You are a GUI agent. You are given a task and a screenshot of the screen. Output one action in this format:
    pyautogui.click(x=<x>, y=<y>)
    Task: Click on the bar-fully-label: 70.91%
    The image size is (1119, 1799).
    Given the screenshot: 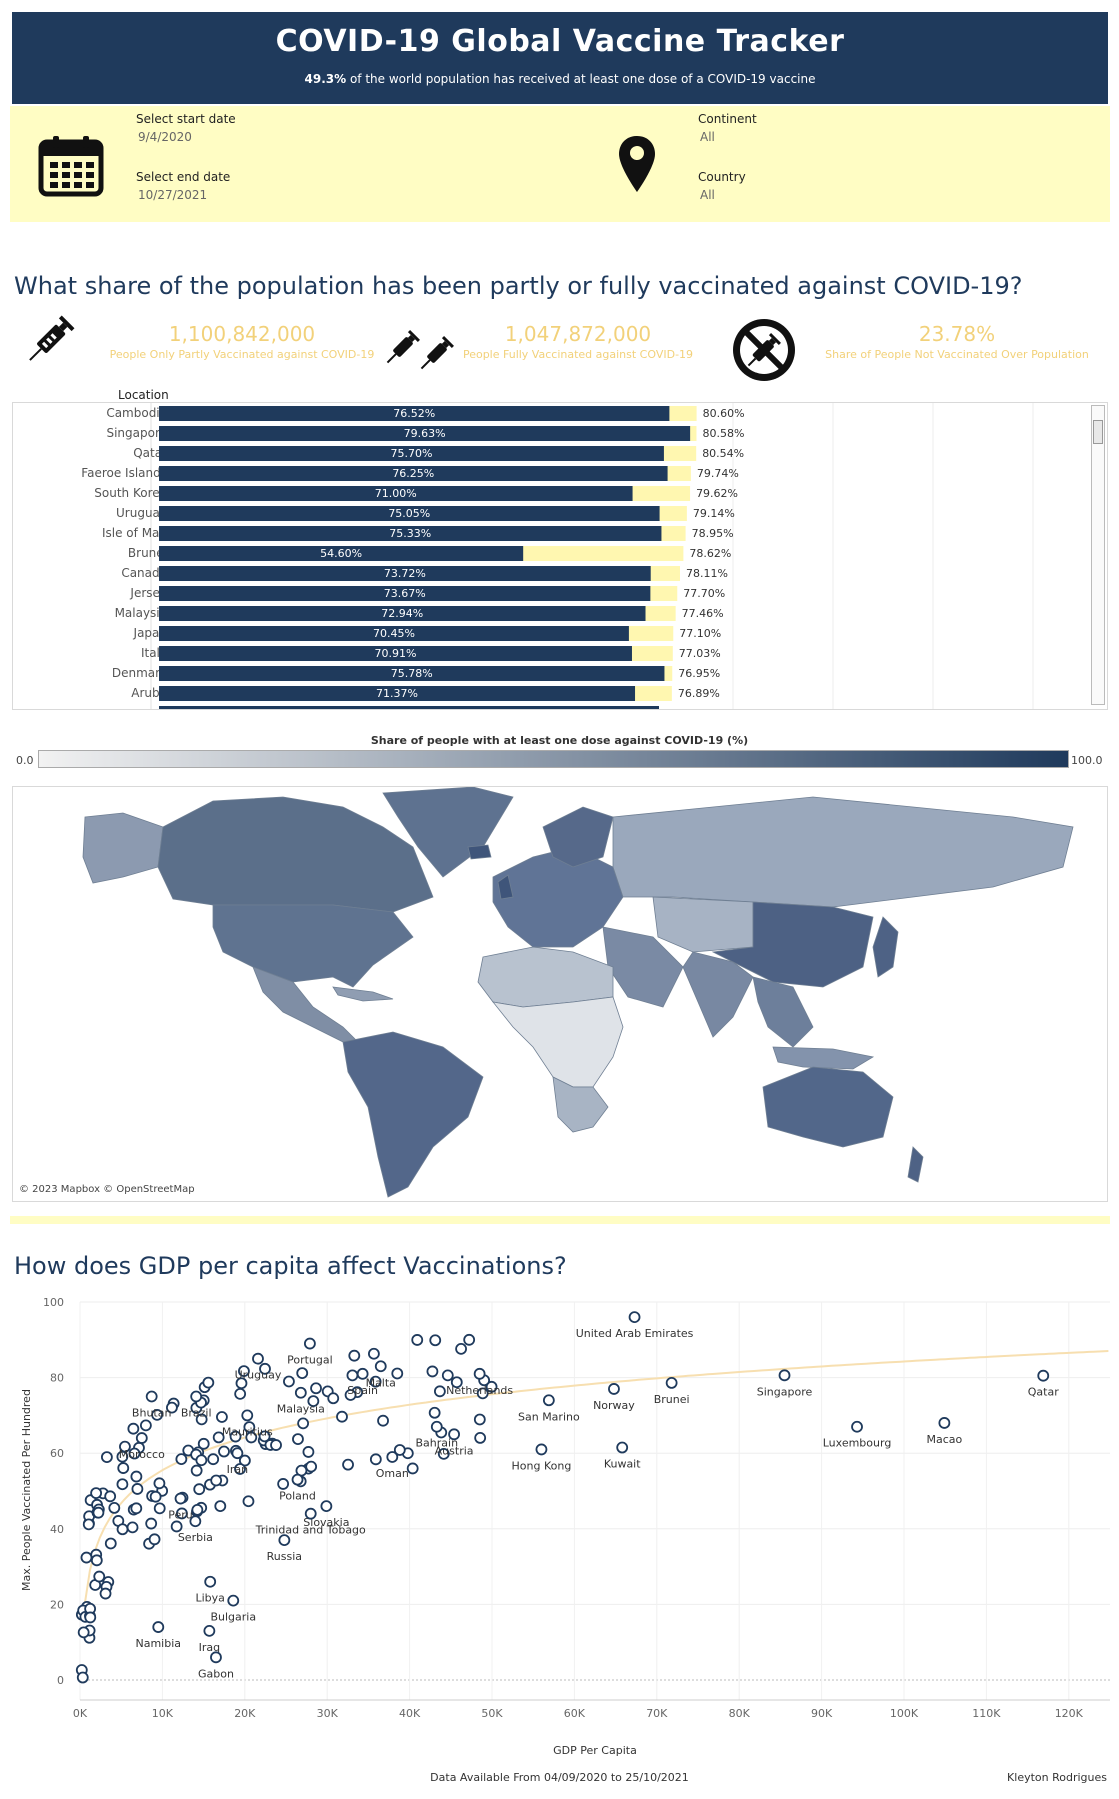 What is the action you would take?
    pyautogui.click(x=396, y=653)
    